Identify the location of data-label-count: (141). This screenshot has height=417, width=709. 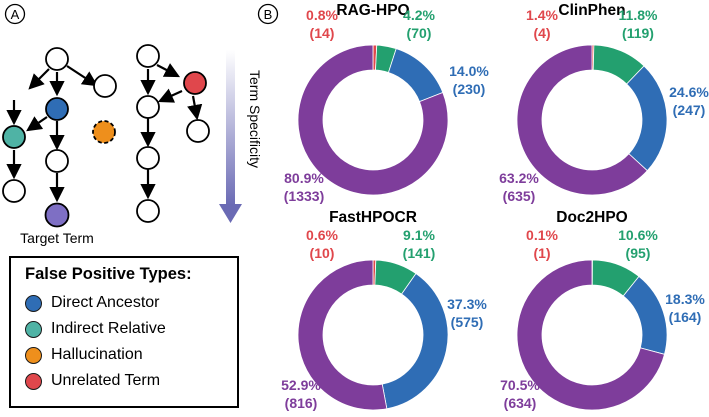
(419, 253).